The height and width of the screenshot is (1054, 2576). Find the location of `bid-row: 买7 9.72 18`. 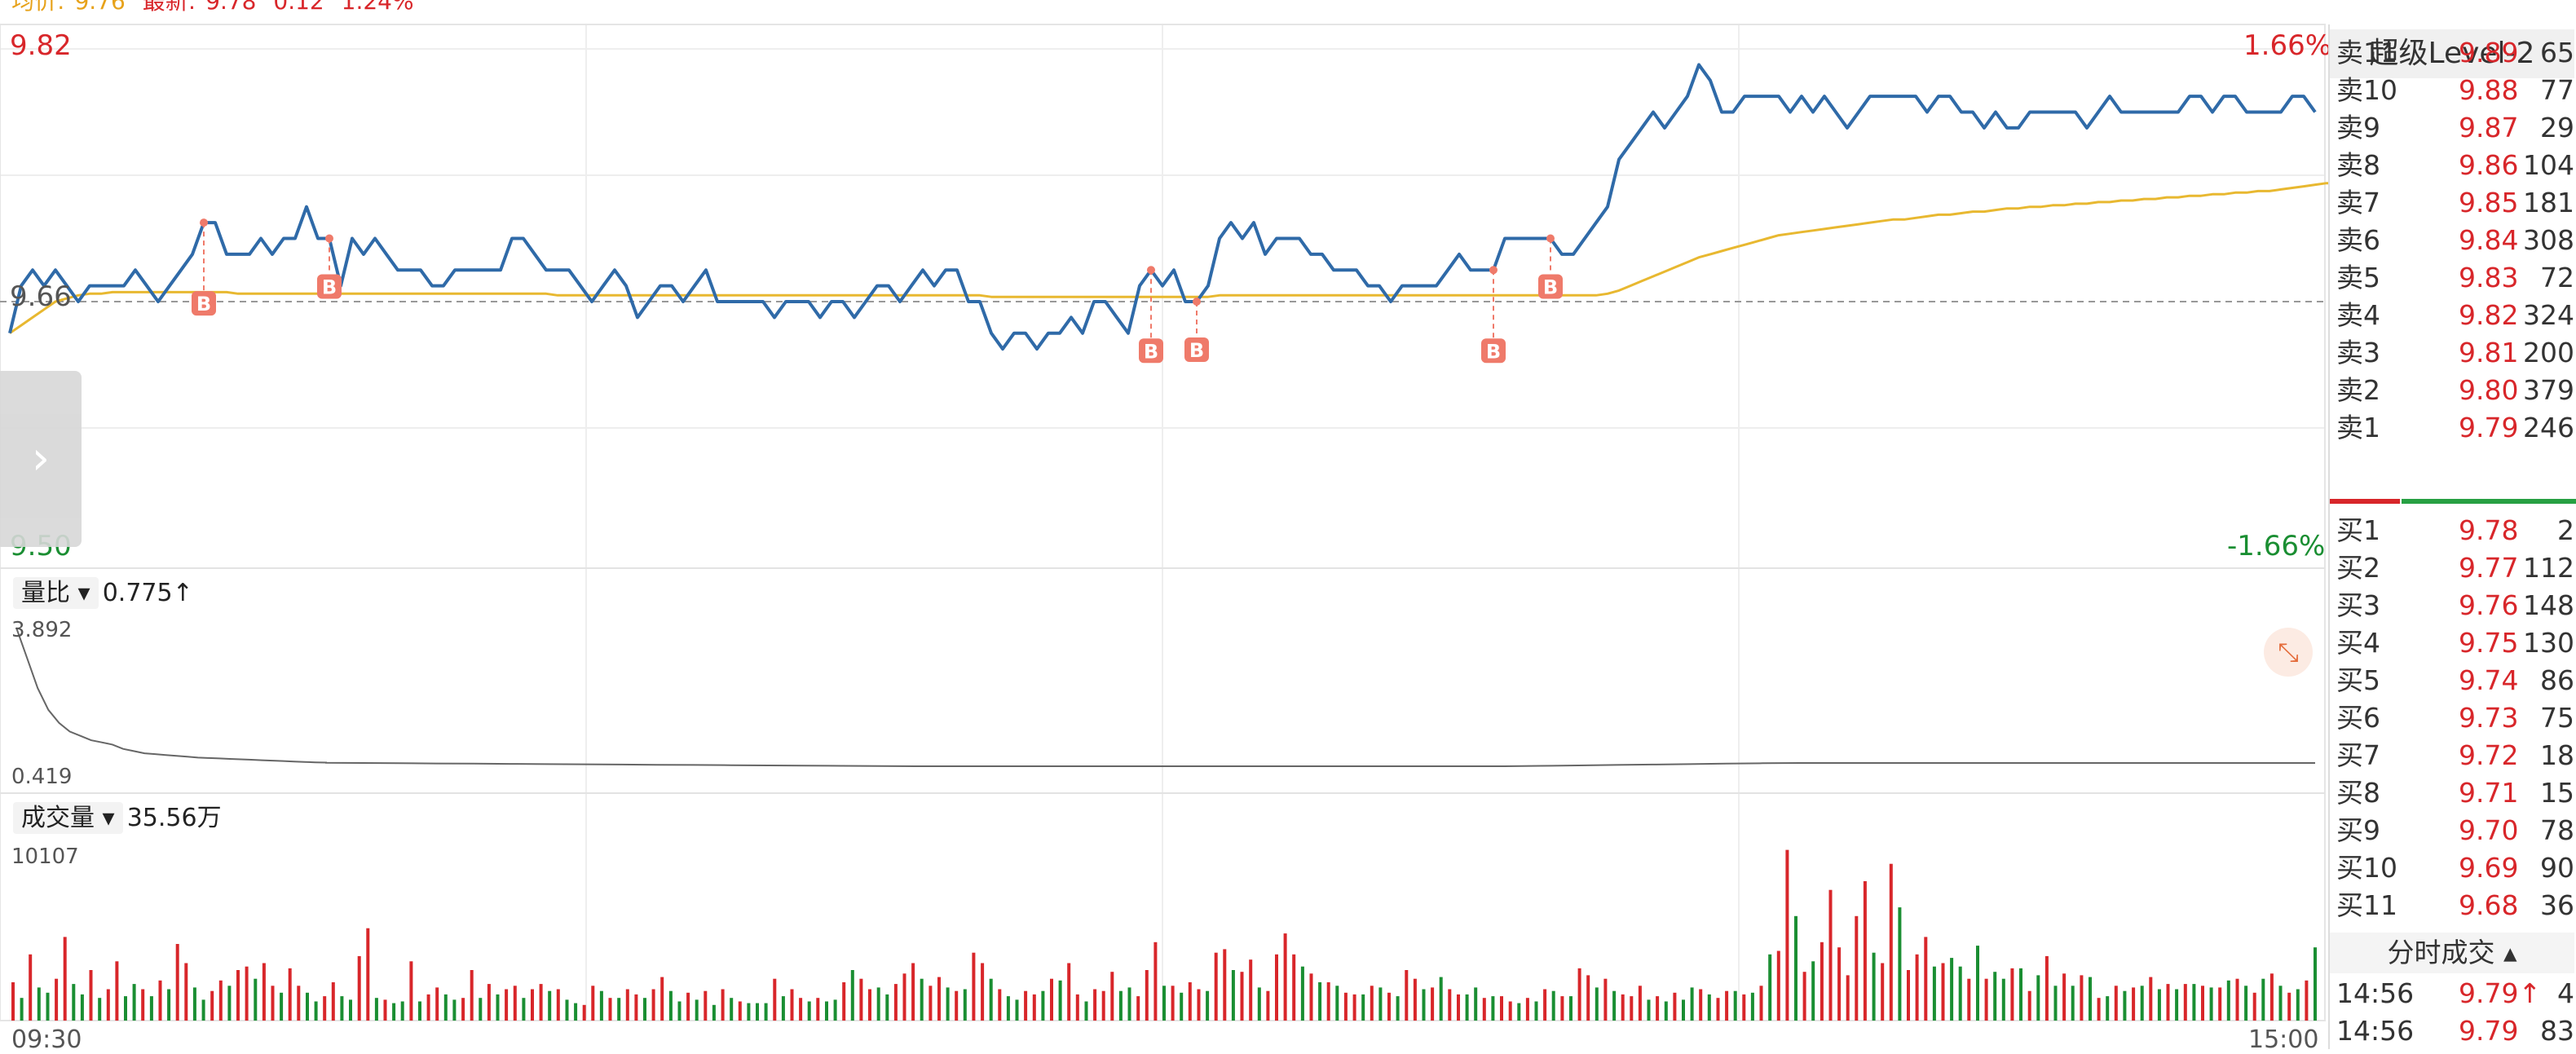

bid-row: 买7 9.72 18 is located at coordinates (2456, 755).